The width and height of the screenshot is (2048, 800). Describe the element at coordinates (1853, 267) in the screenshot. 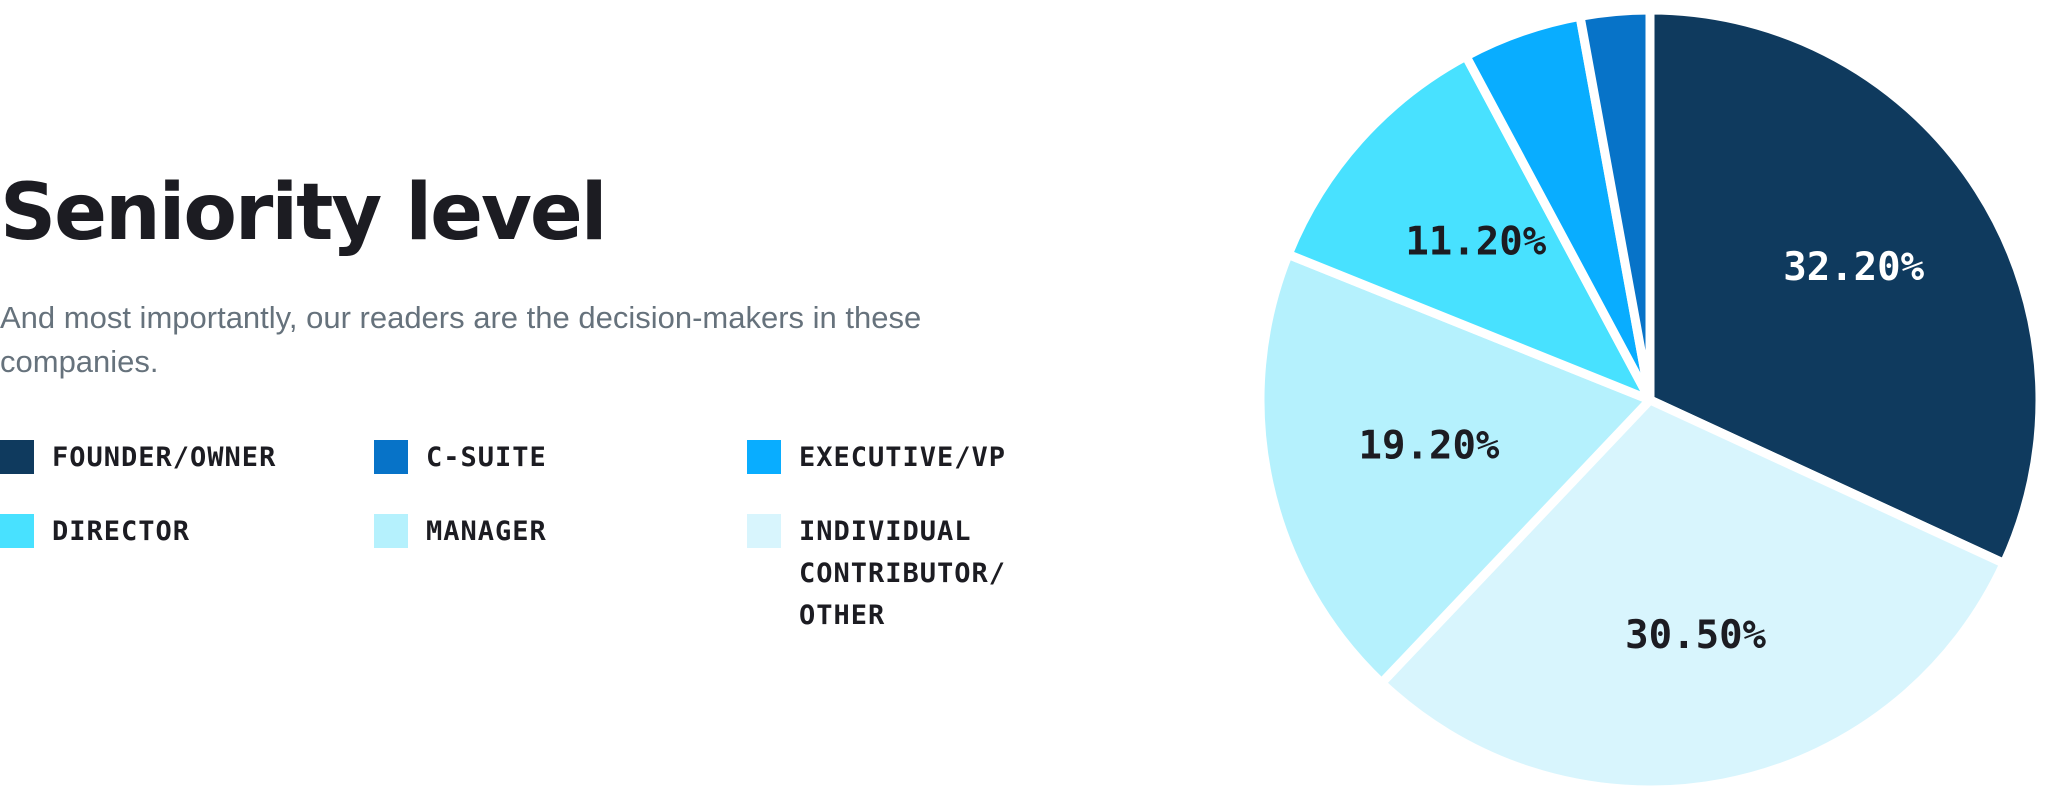

I see `pie-label-founder-owner: 32.20%` at that location.